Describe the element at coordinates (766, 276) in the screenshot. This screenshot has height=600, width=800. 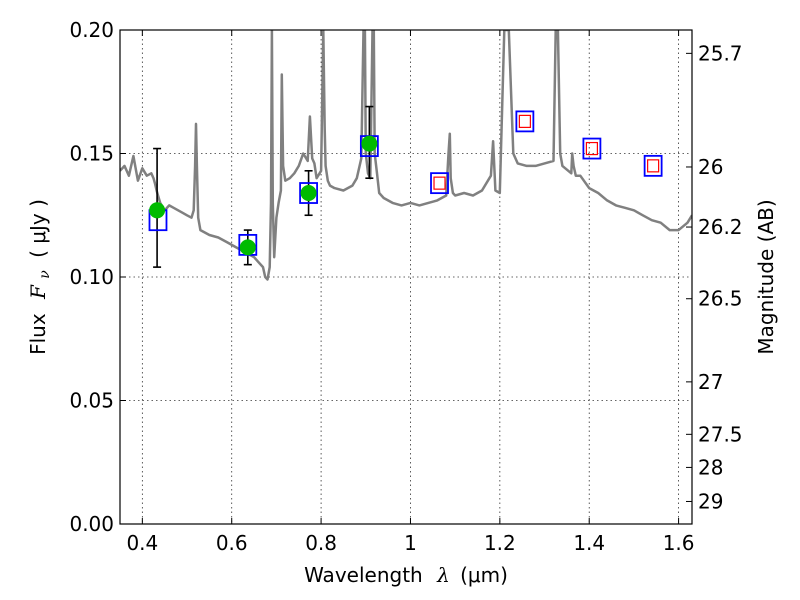
I see `y2-axis-label: Magnitude (AB)` at that location.